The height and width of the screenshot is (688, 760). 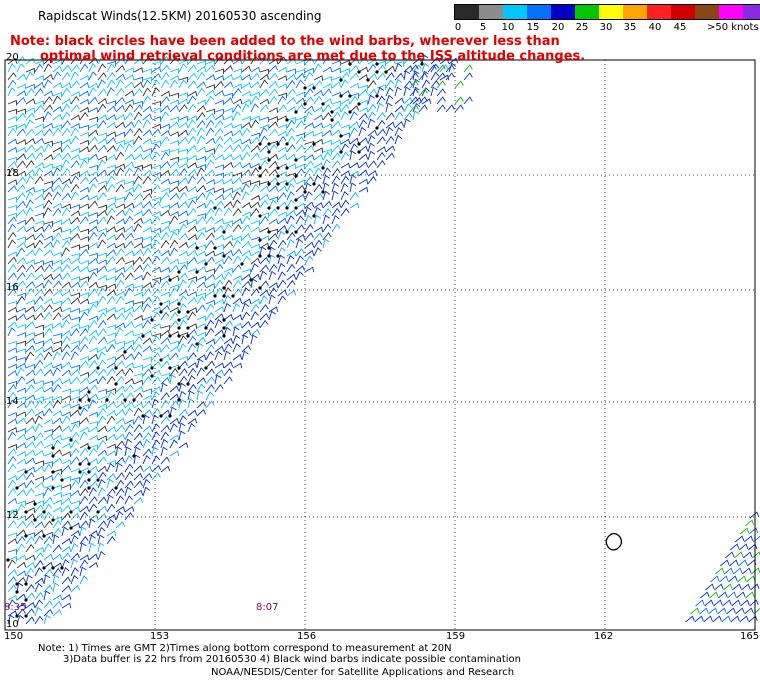 What do you see at coordinates (307, 636) in the screenshot?
I see `lon-label-156: 156` at bounding box center [307, 636].